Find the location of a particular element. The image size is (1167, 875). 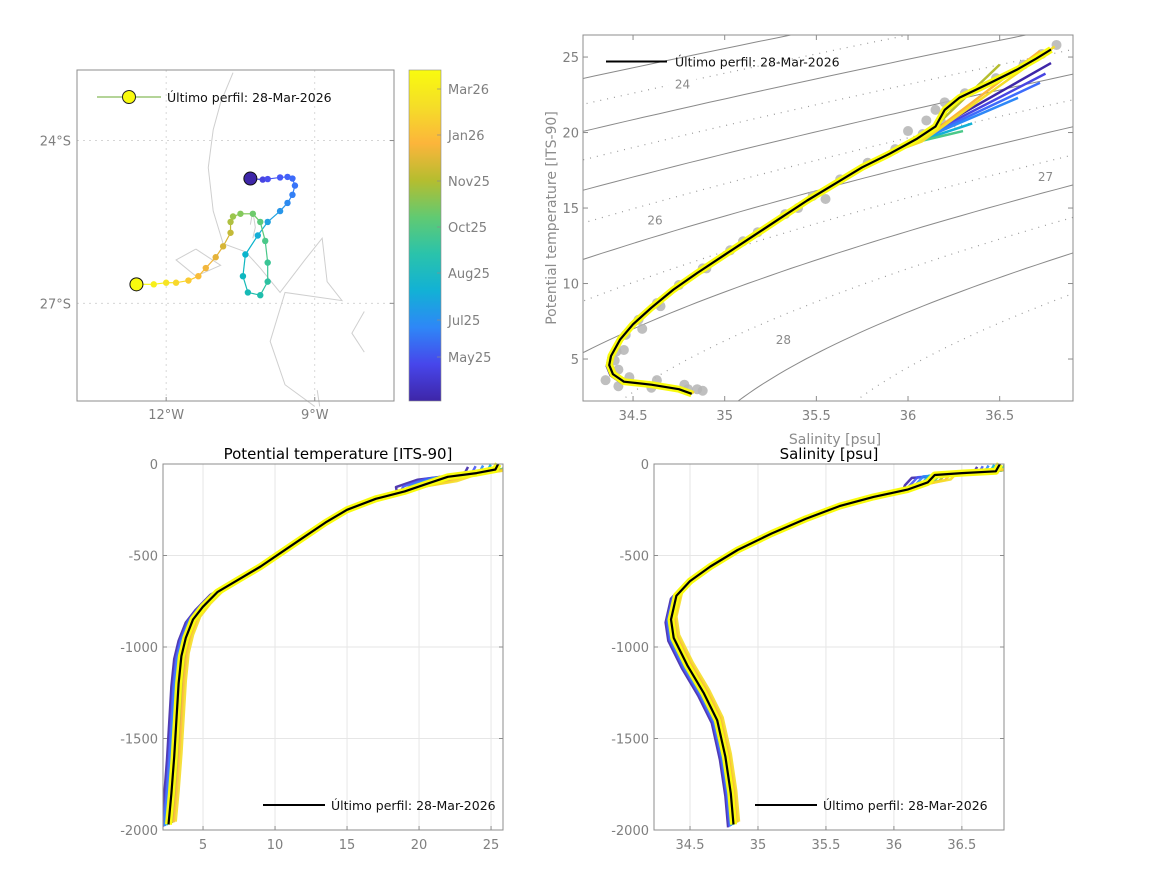

y-tick-label: -2000 is located at coordinates (139, 831).